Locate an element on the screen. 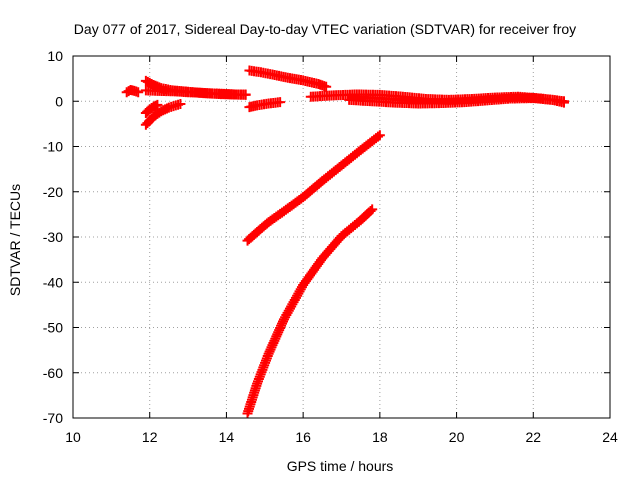 The width and height of the screenshot is (640, 480). y-tick-label: -60 is located at coordinates (53, 373).